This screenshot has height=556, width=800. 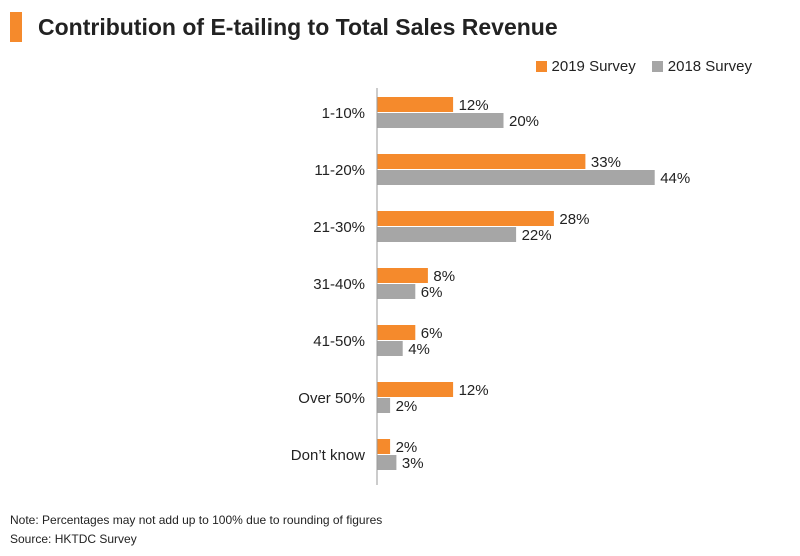 What do you see at coordinates (419, 349) in the screenshot?
I see `data-label: 4%` at bounding box center [419, 349].